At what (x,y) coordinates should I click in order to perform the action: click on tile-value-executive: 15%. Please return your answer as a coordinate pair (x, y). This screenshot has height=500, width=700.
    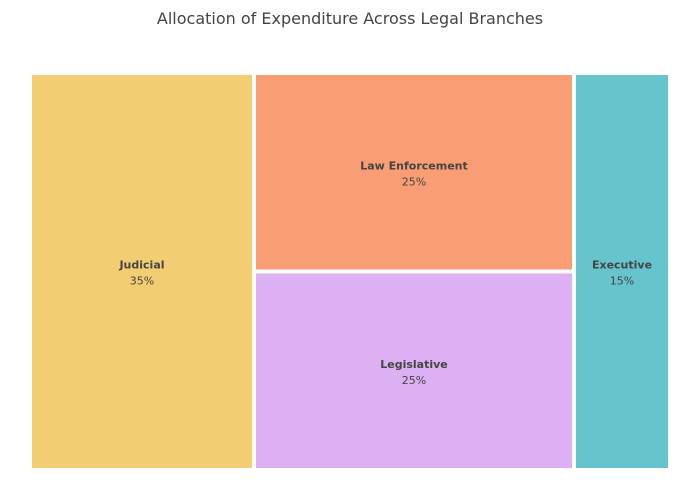
    Looking at the image, I should click on (622, 281).